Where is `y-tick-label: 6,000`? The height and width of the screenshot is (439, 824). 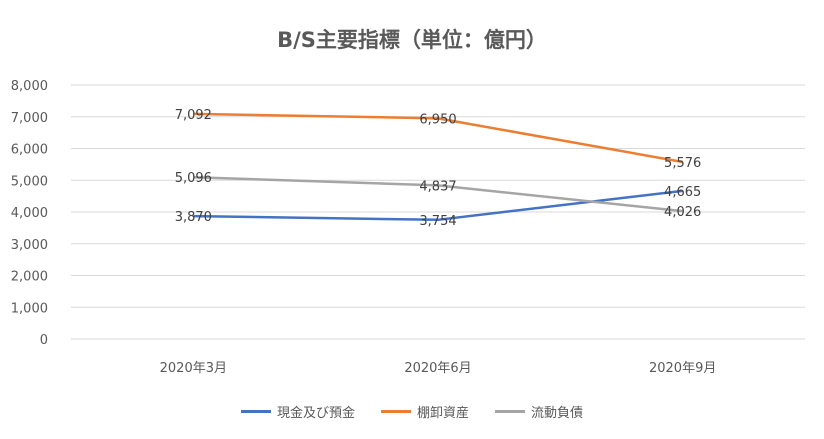
y-tick-label: 6,000 is located at coordinates (29, 150).